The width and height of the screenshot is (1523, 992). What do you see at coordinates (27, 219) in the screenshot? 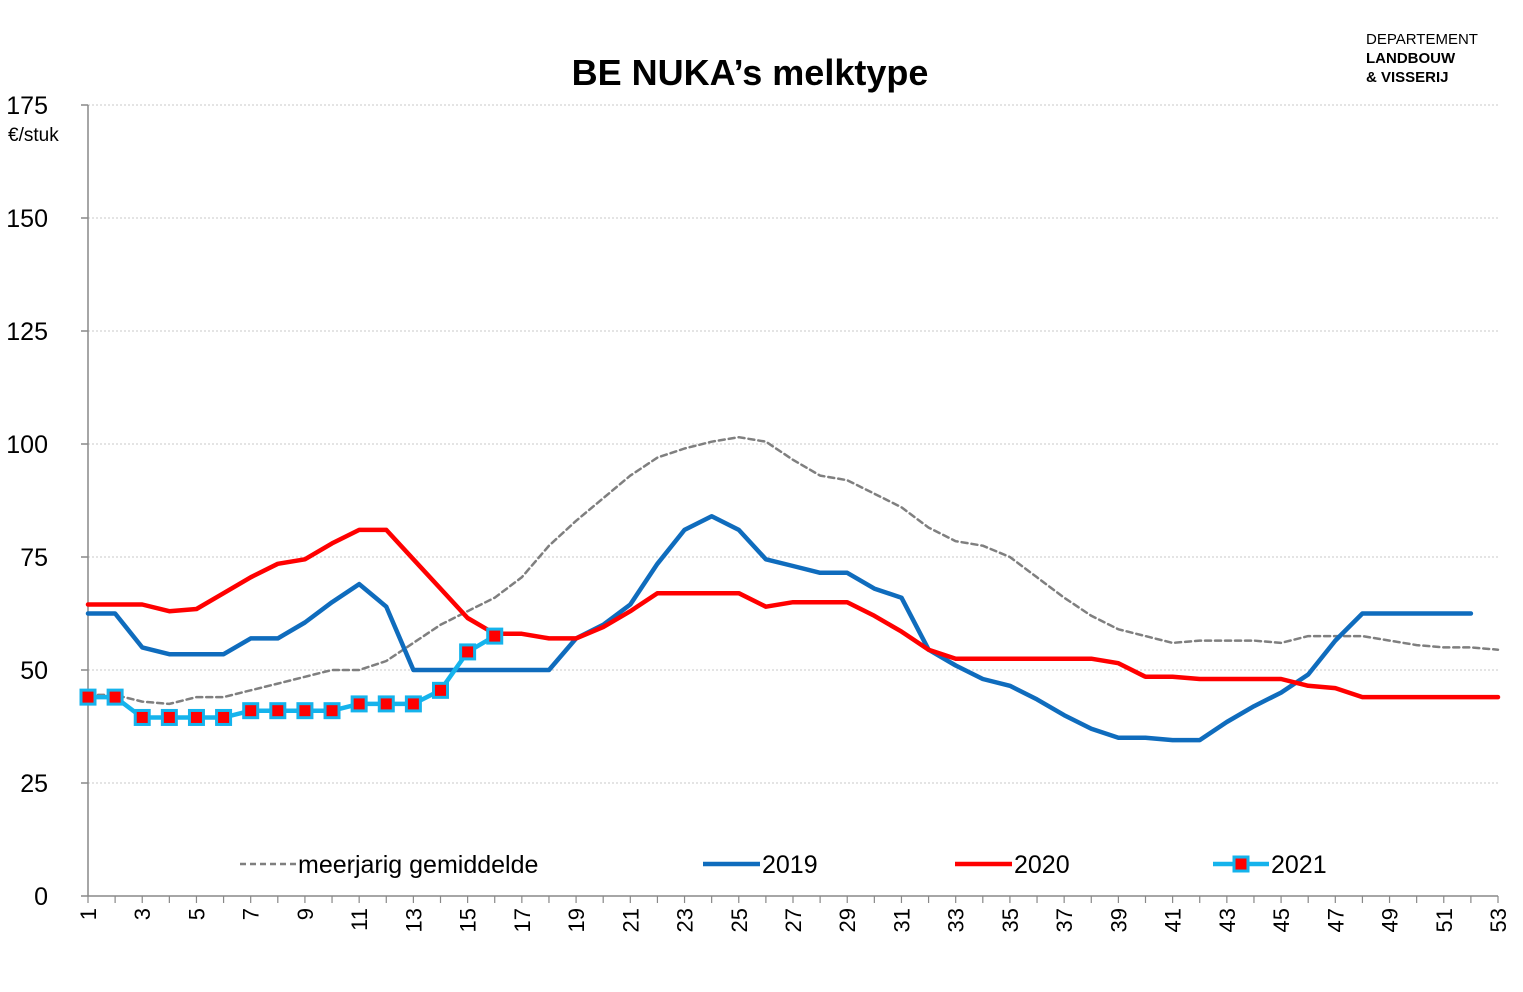
I see `y-tick-label: 150` at bounding box center [27, 219].